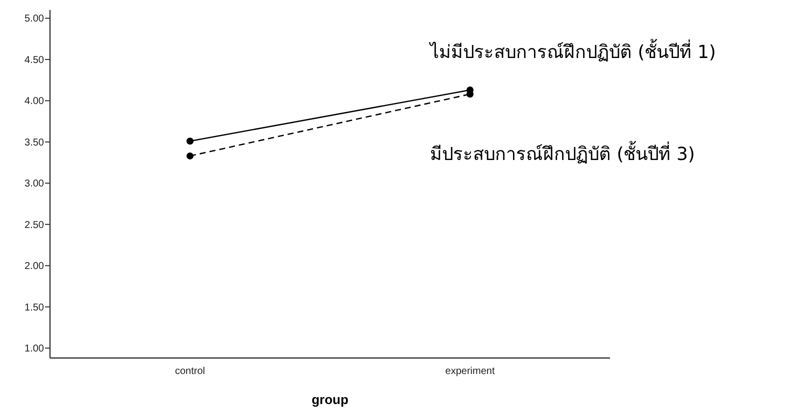 This screenshot has width=792, height=410. I want to click on y-tick-label: 3.00, so click(34, 184).